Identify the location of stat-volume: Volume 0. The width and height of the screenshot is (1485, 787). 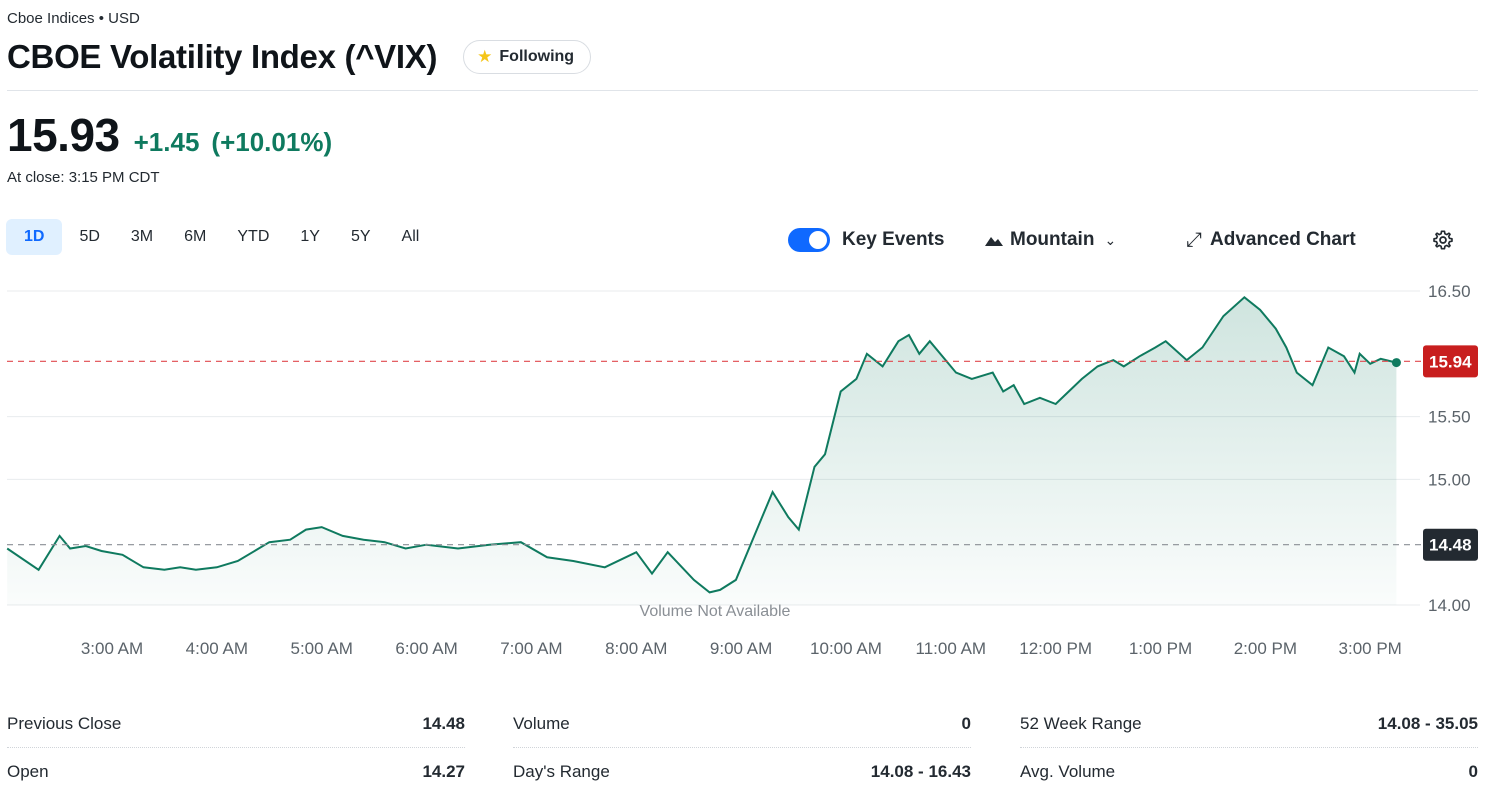
(742, 724).